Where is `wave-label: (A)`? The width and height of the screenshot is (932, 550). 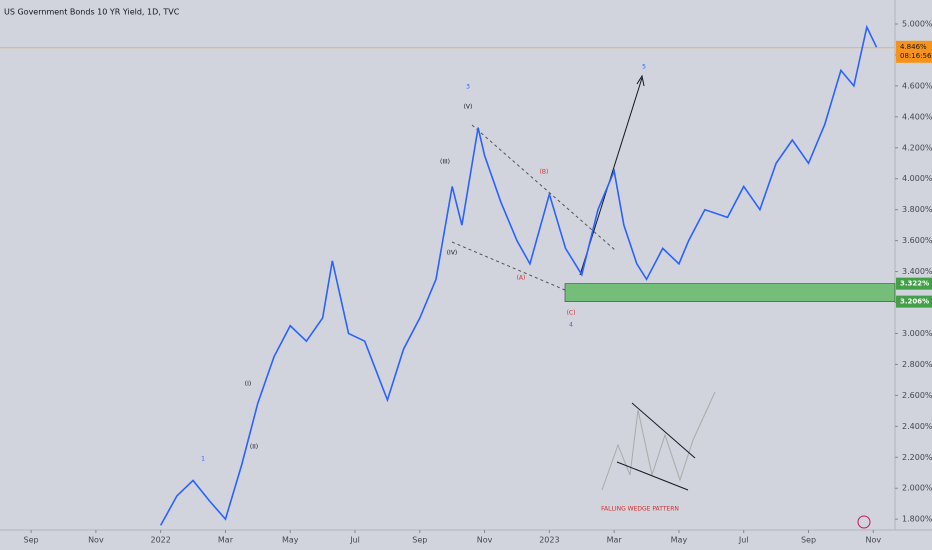
wave-label: (A) is located at coordinates (521, 278).